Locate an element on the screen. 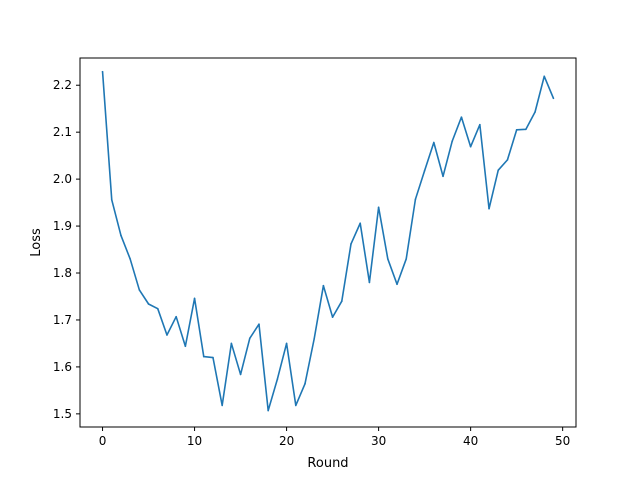 The width and height of the screenshot is (640, 484). y-tick-label: 1.8 is located at coordinates (62, 273).